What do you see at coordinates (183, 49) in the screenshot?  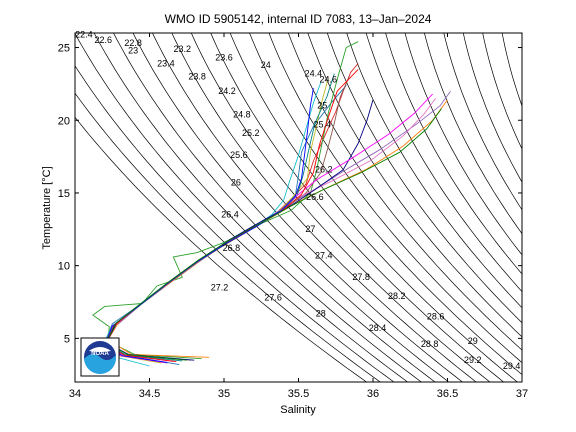 I see `isopycnal-label: 23.2` at bounding box center [183, 49].